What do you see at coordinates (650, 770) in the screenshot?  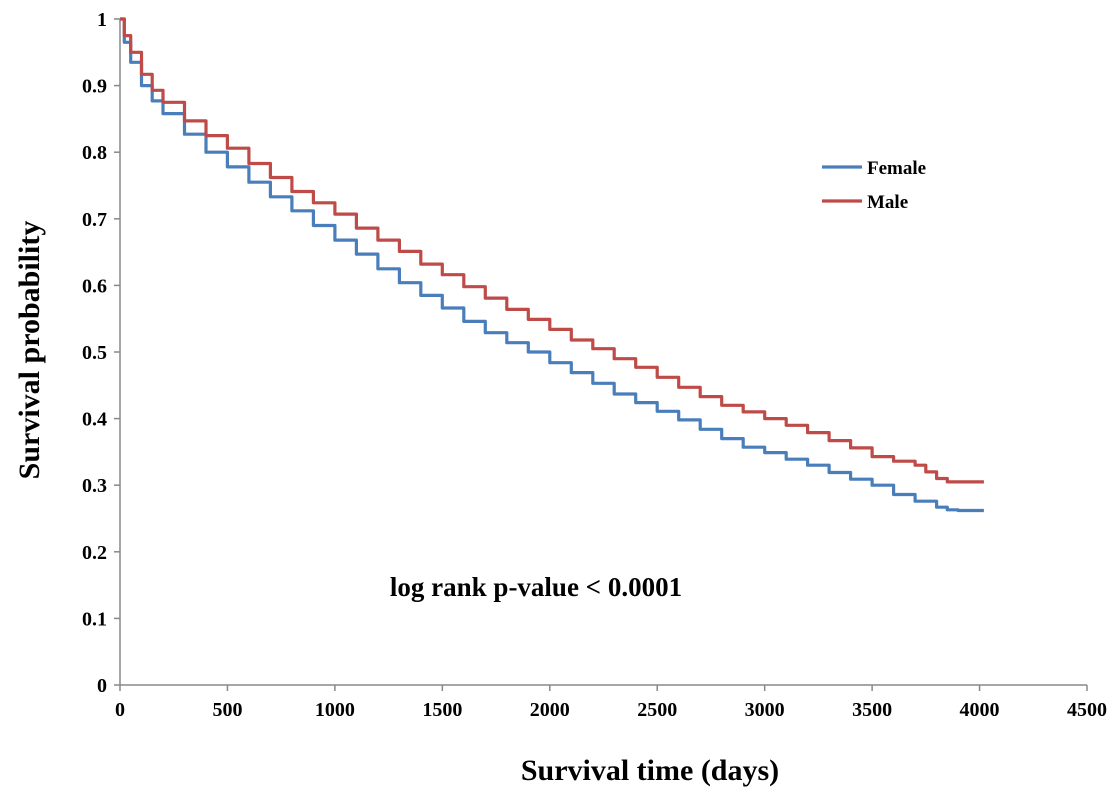 I see `x-axis-title: Survival time (days)` at bounding box center [650, 770].